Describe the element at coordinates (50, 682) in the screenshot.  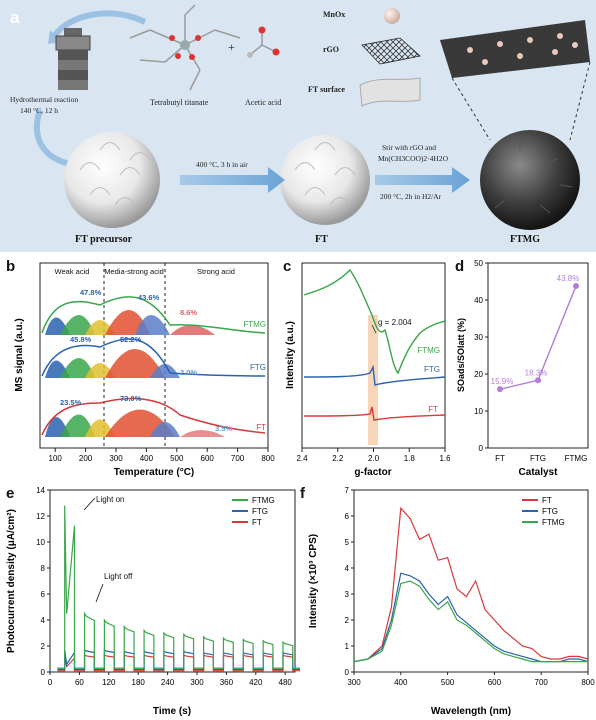
I see `x-tick-label: 0` at that location.